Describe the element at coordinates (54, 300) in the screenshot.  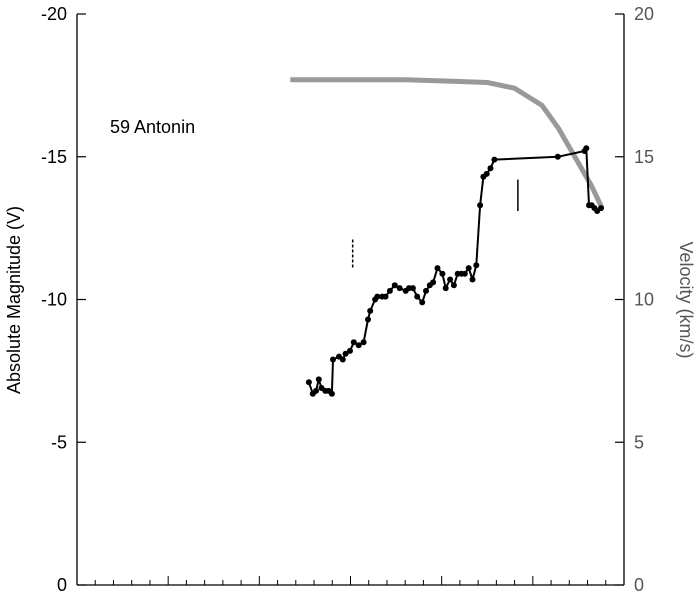
I see `y-tick-label-left: -10` at that location.